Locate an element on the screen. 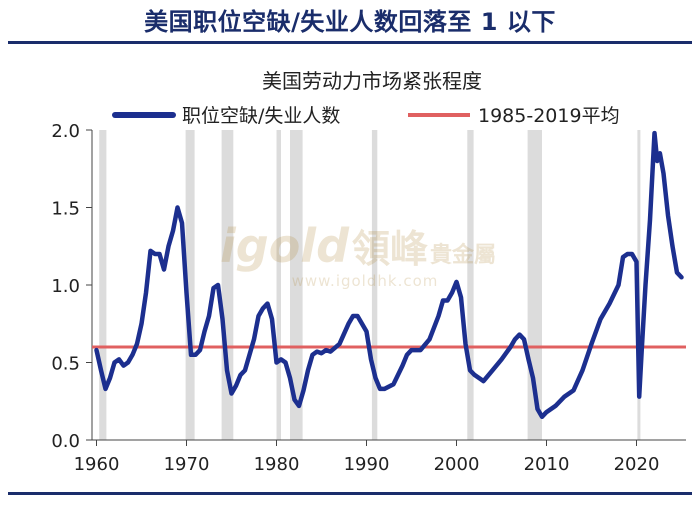  x-tick-label: 1980 is located at coordinates (277, 464).